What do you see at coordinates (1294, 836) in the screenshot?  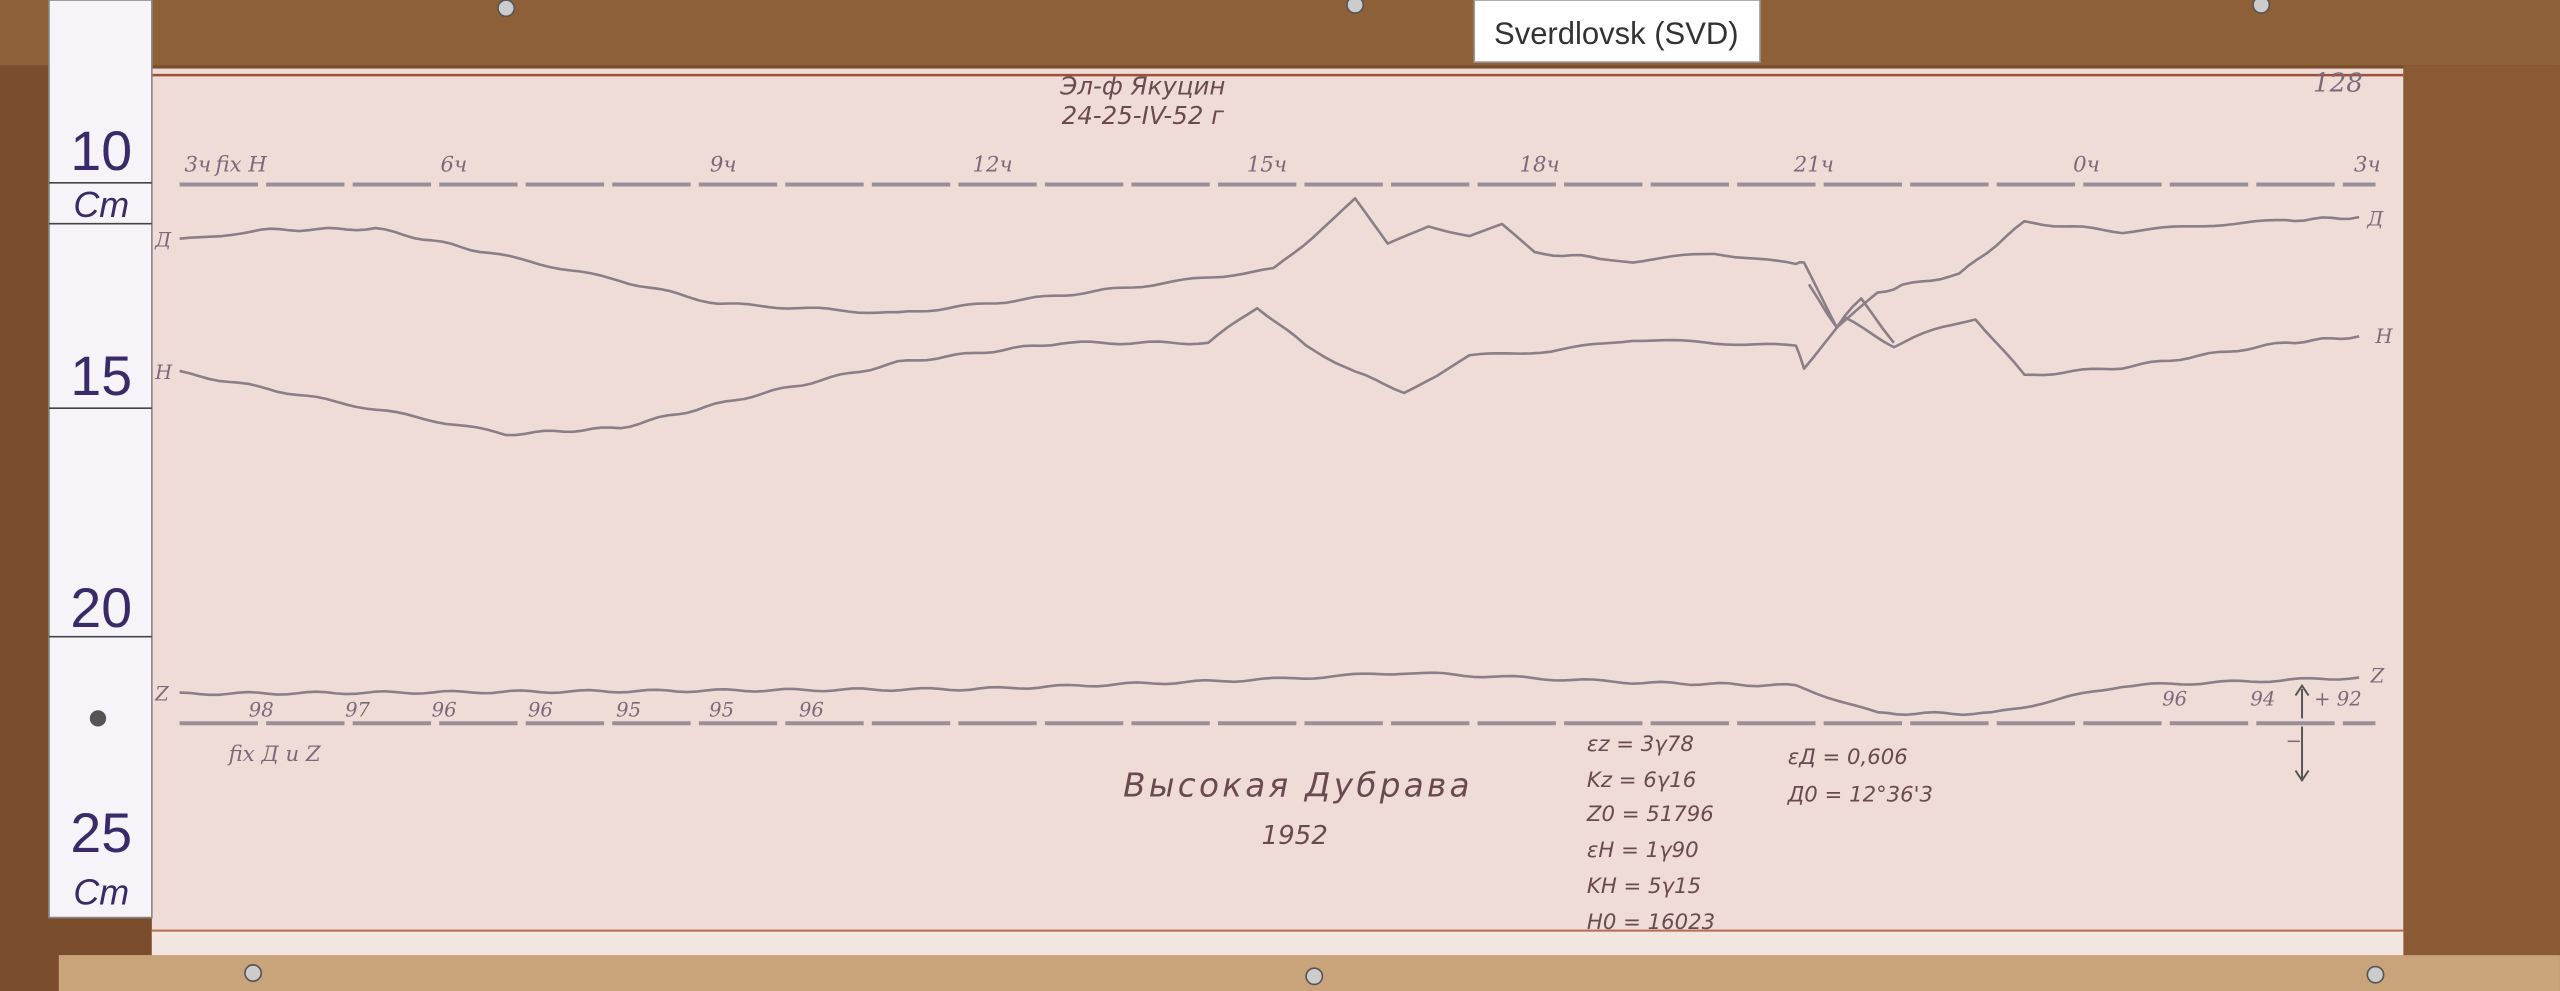 I see `year: 1952` at bounding box center [1294, 836].